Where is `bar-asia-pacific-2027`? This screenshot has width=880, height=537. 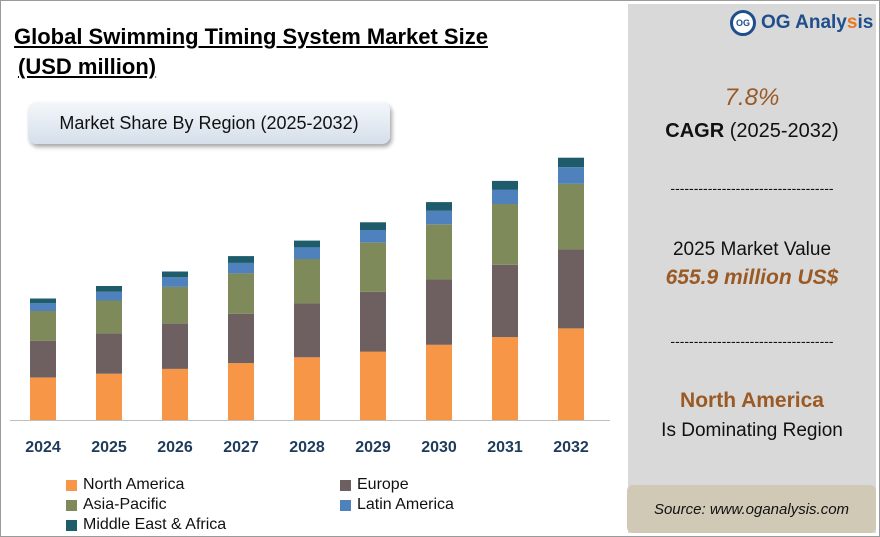
bar-asia-pacific-2027 is located at coordinates (241, 293).